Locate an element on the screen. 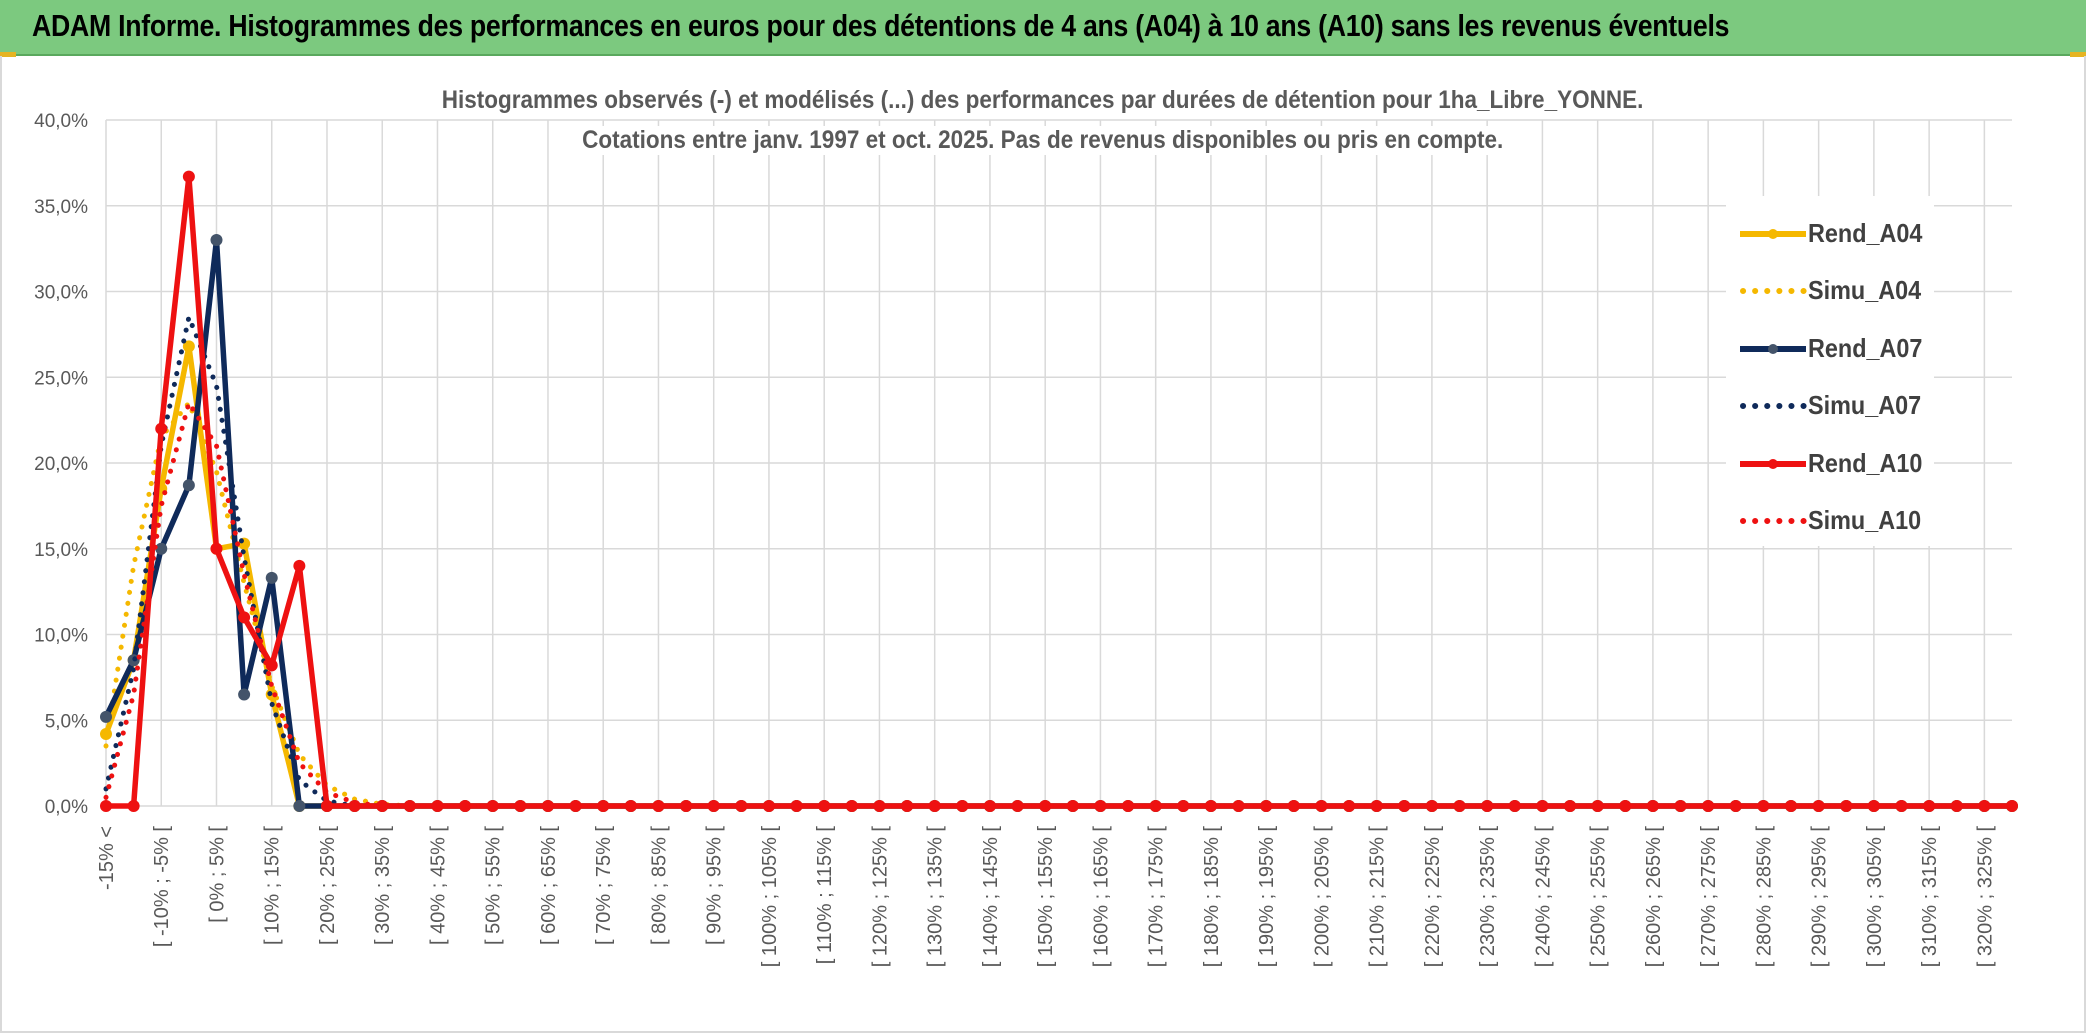 This screenshot has height=1033, width=2086. legend-item-rend-a07: Rend_A07 is located at coordinates (1830, 349).